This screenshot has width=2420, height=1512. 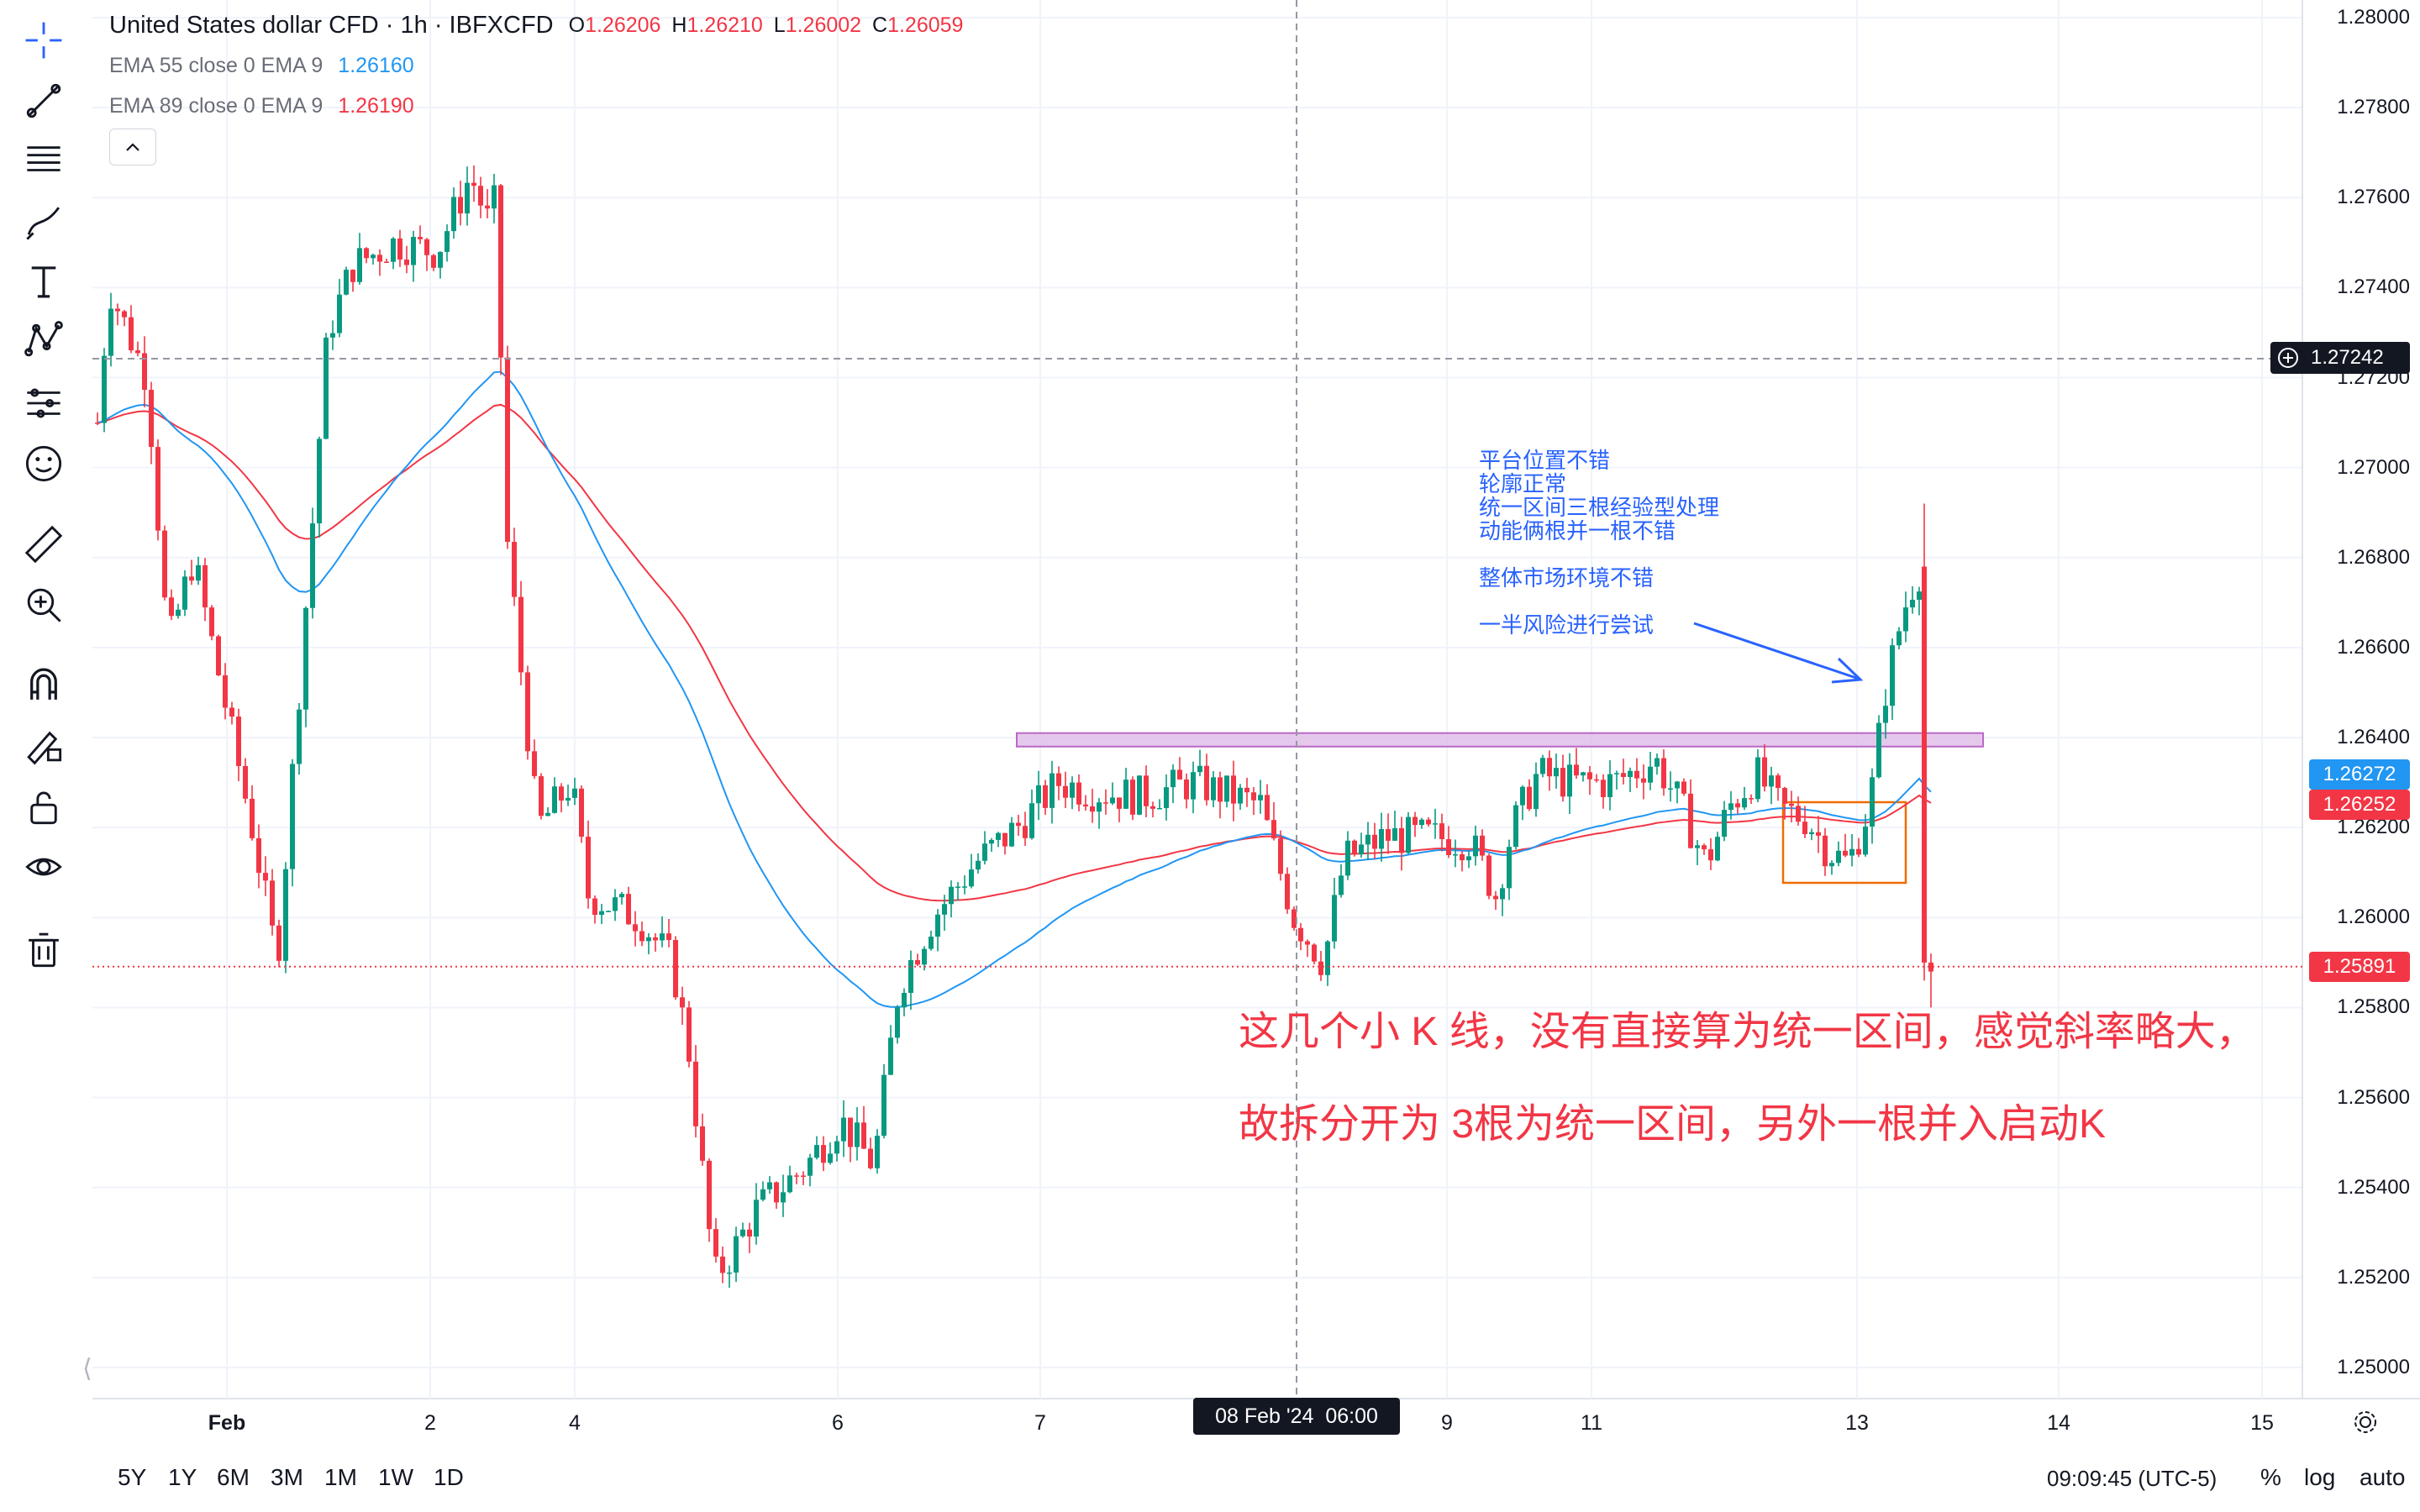 What do you see at coordinates (43, 605) in the screenshot?
I see `zoom-in-icon` at bounding box center [43, 605].